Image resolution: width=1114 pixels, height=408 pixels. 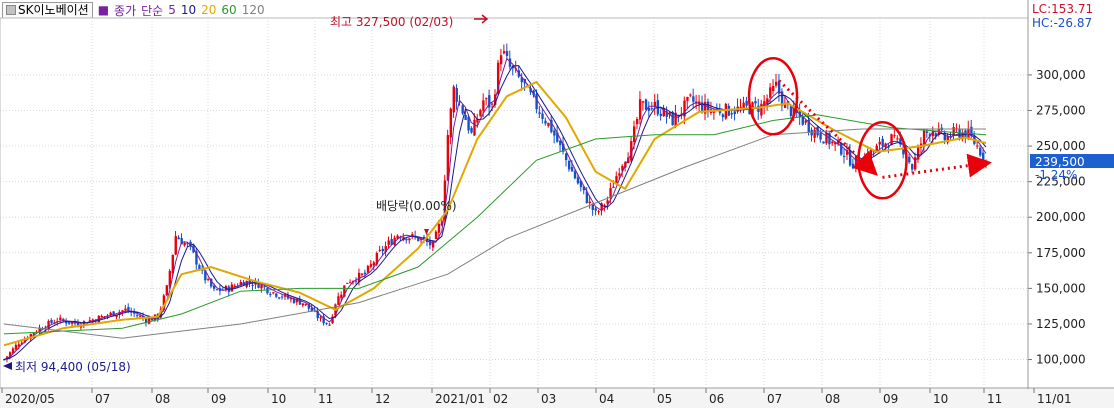 I want to click on x-tick-label: 2020/05, so click(x=30, y=399).